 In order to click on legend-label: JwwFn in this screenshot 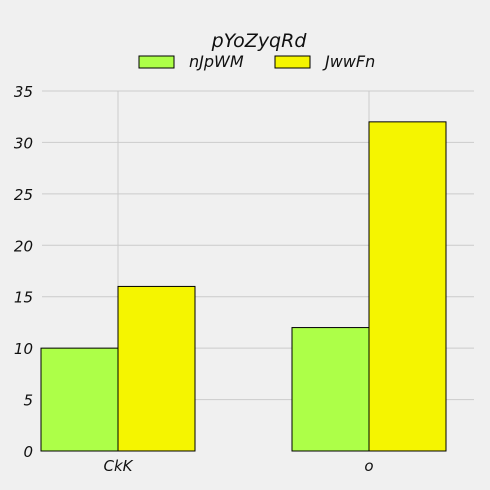, I will do `click(348, 61)`.